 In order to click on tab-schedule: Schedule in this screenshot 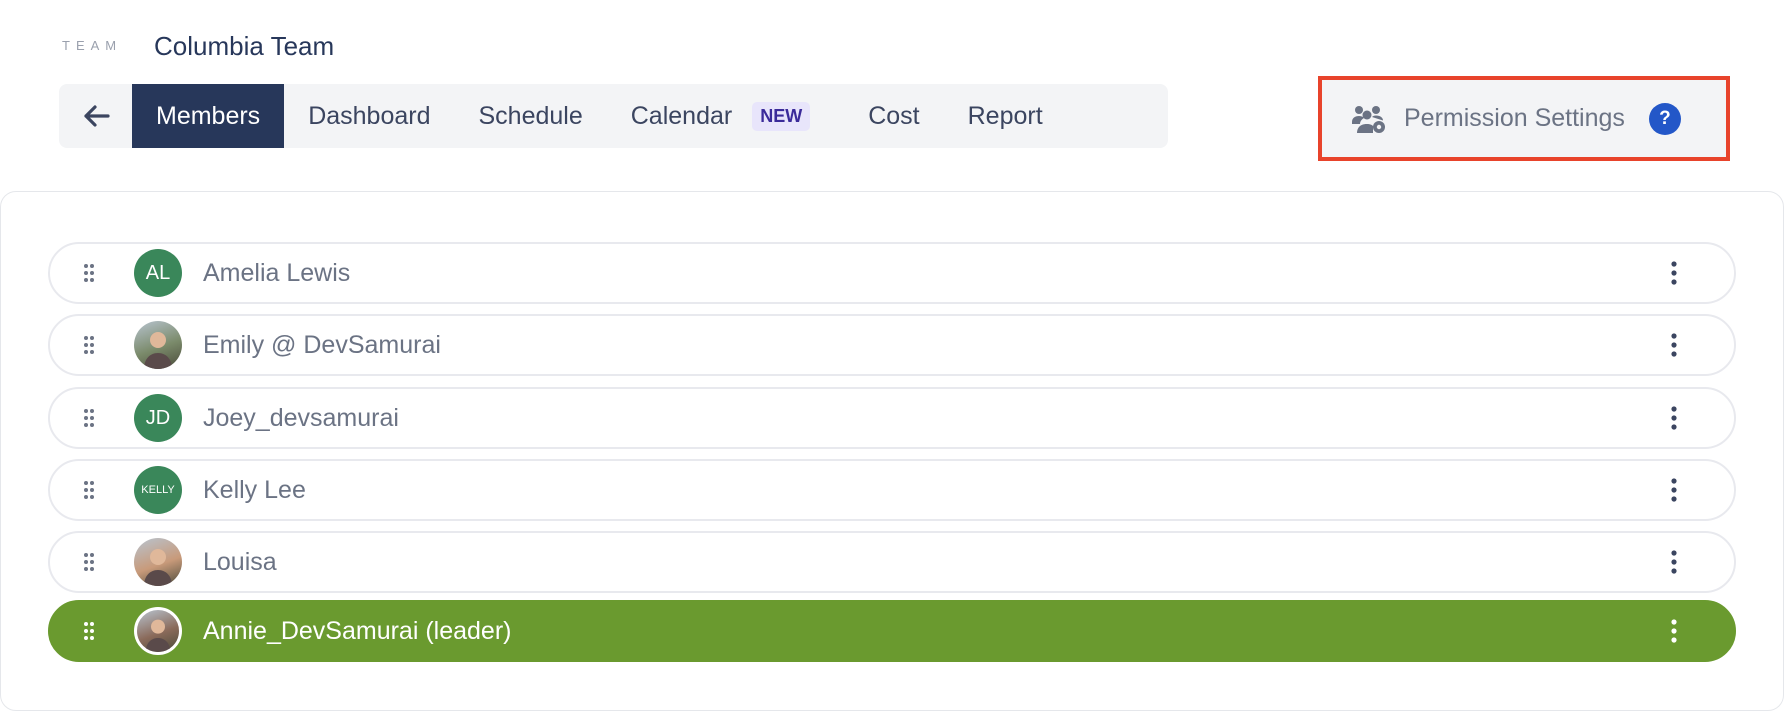, I will do `click(531, 116)`.